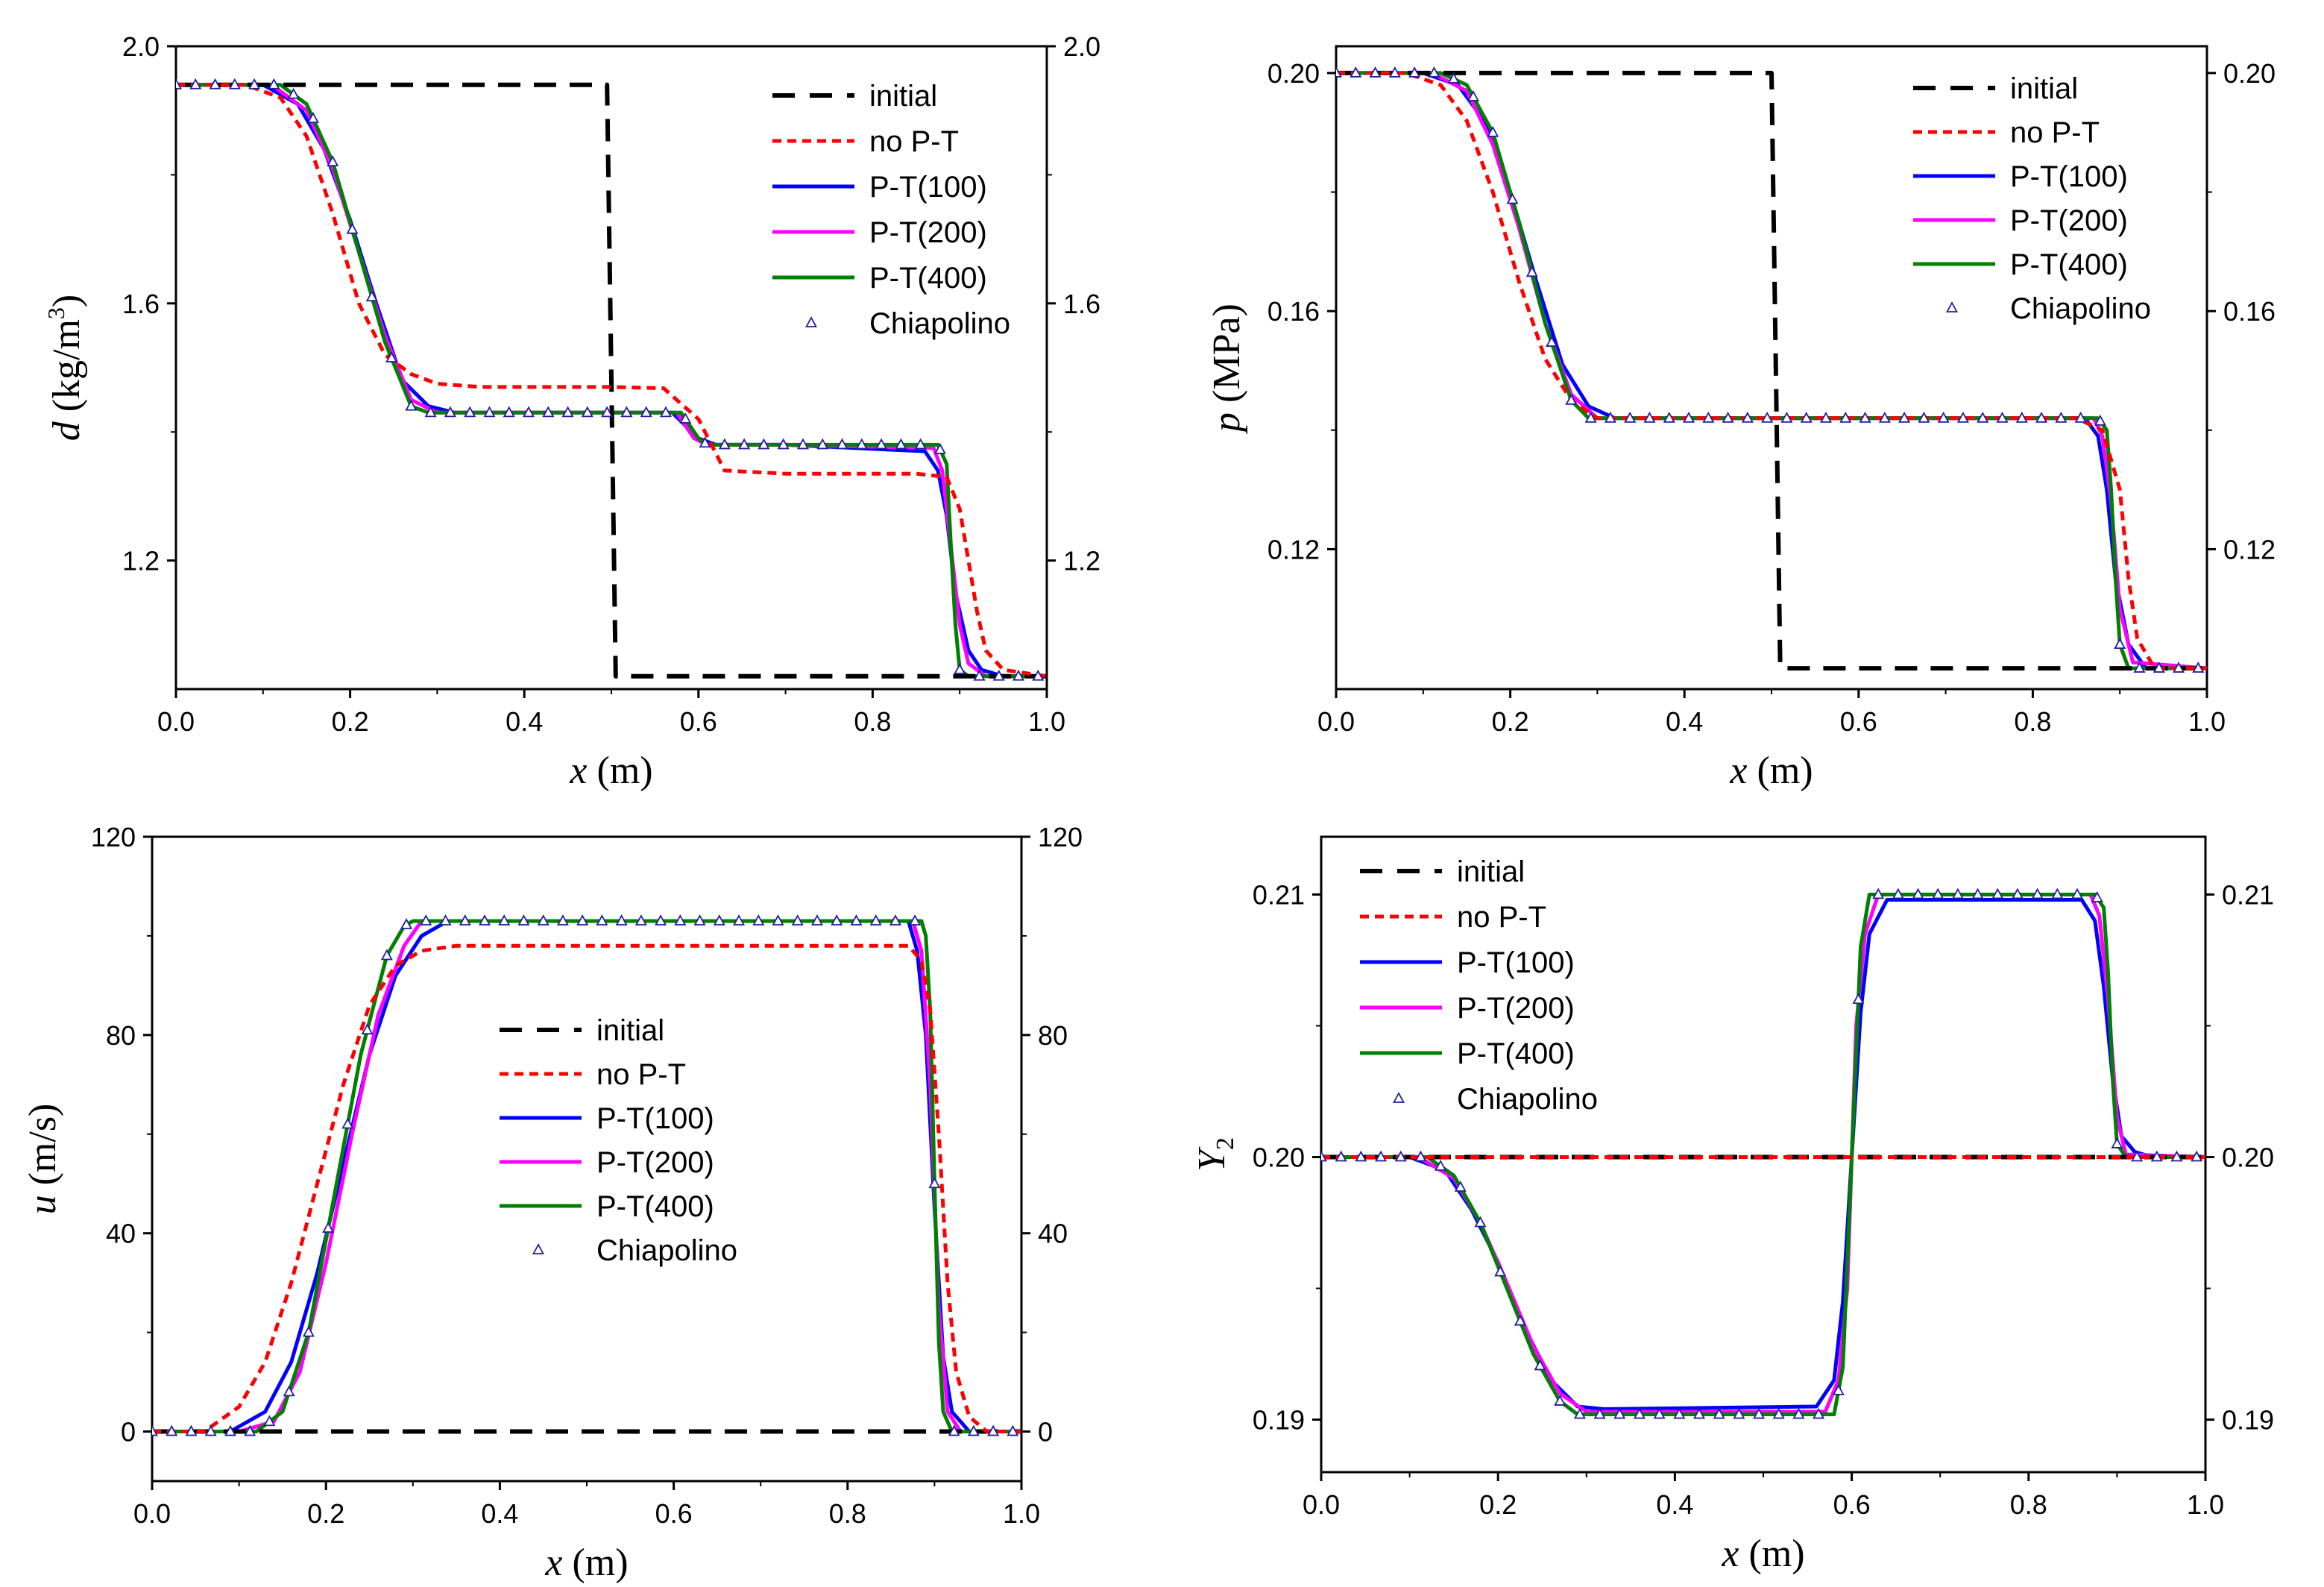  What do you see at coordinates (1321, 1504) in the screenshot?
I see `x-tick-label: 0.0` at bounding box center [1321, 1504].